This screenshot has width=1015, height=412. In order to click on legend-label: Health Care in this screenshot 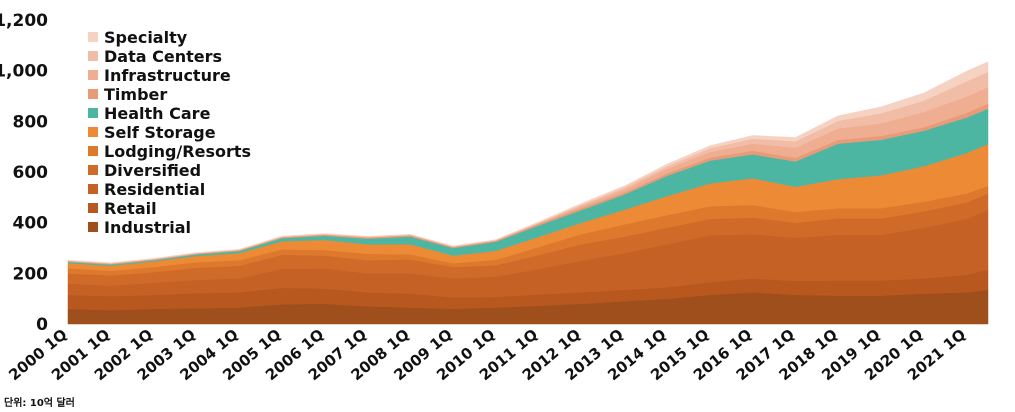, I will do `click(157, 113)`.